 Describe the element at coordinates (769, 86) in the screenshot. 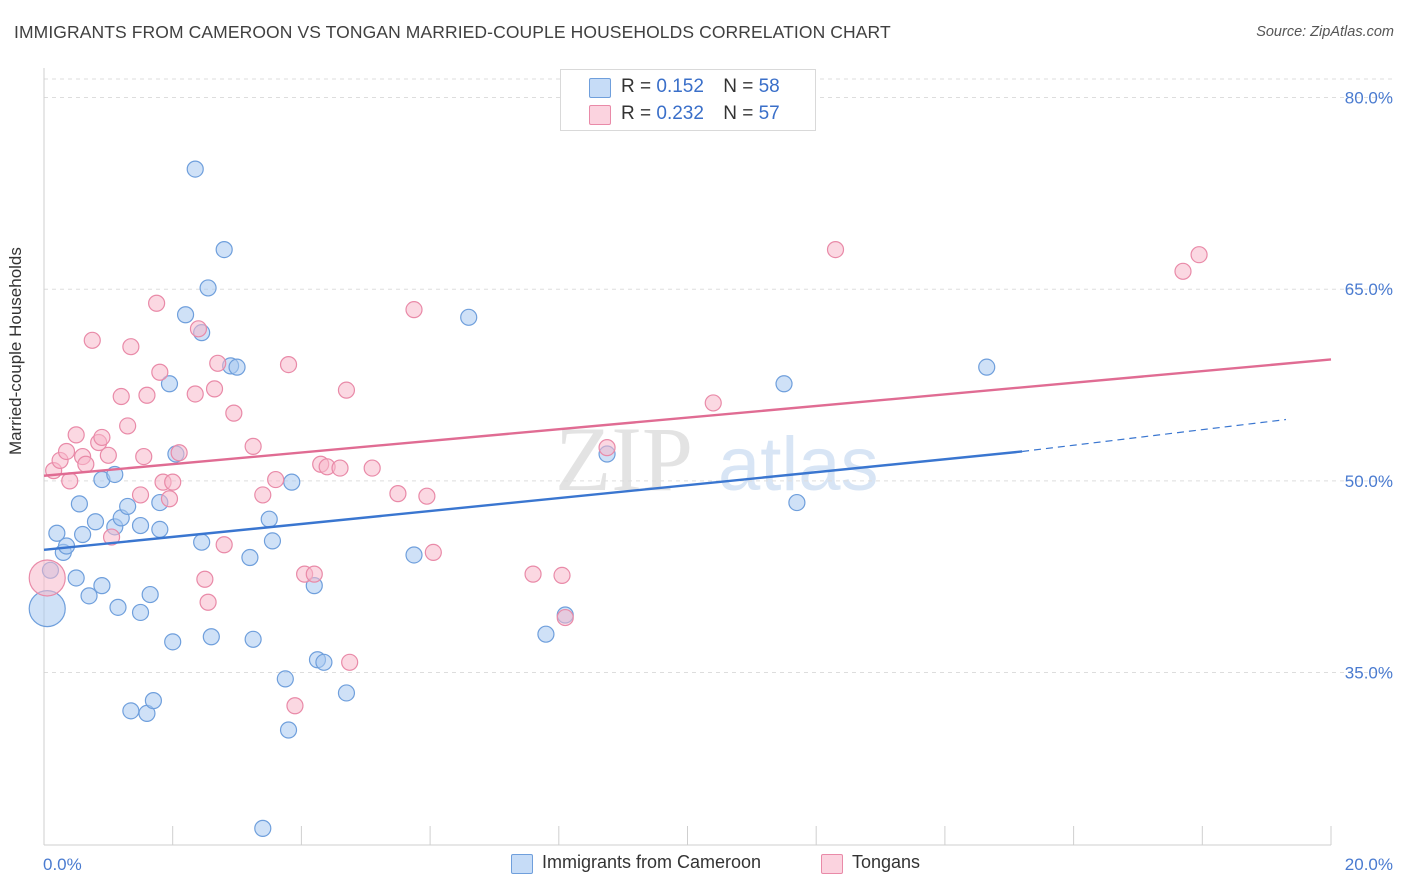

I see `legend-n-value: 58` at that location.